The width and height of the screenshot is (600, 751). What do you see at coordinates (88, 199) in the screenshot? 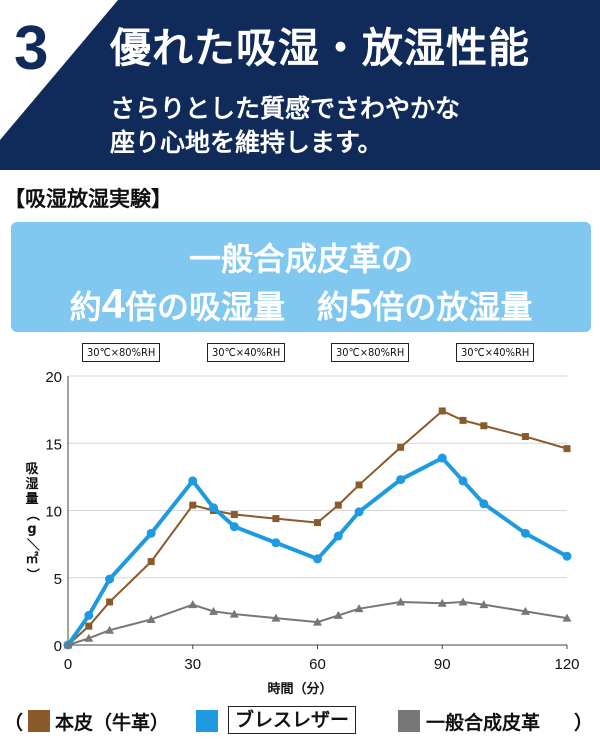
I see `experiment-title: 【吸湿放湿実験】` at bounding box center [88, 199].